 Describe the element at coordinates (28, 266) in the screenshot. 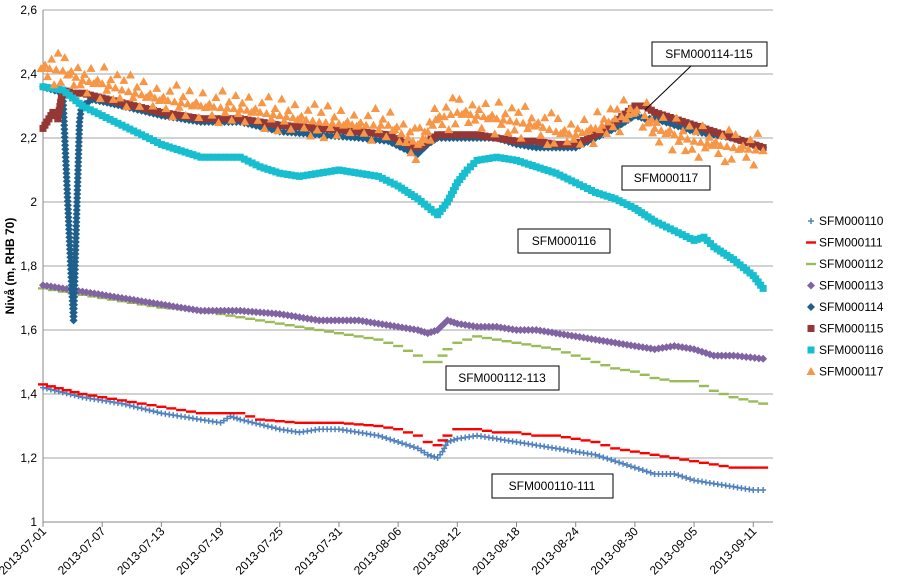

I see `y-tick-label: 1,8` at that location.